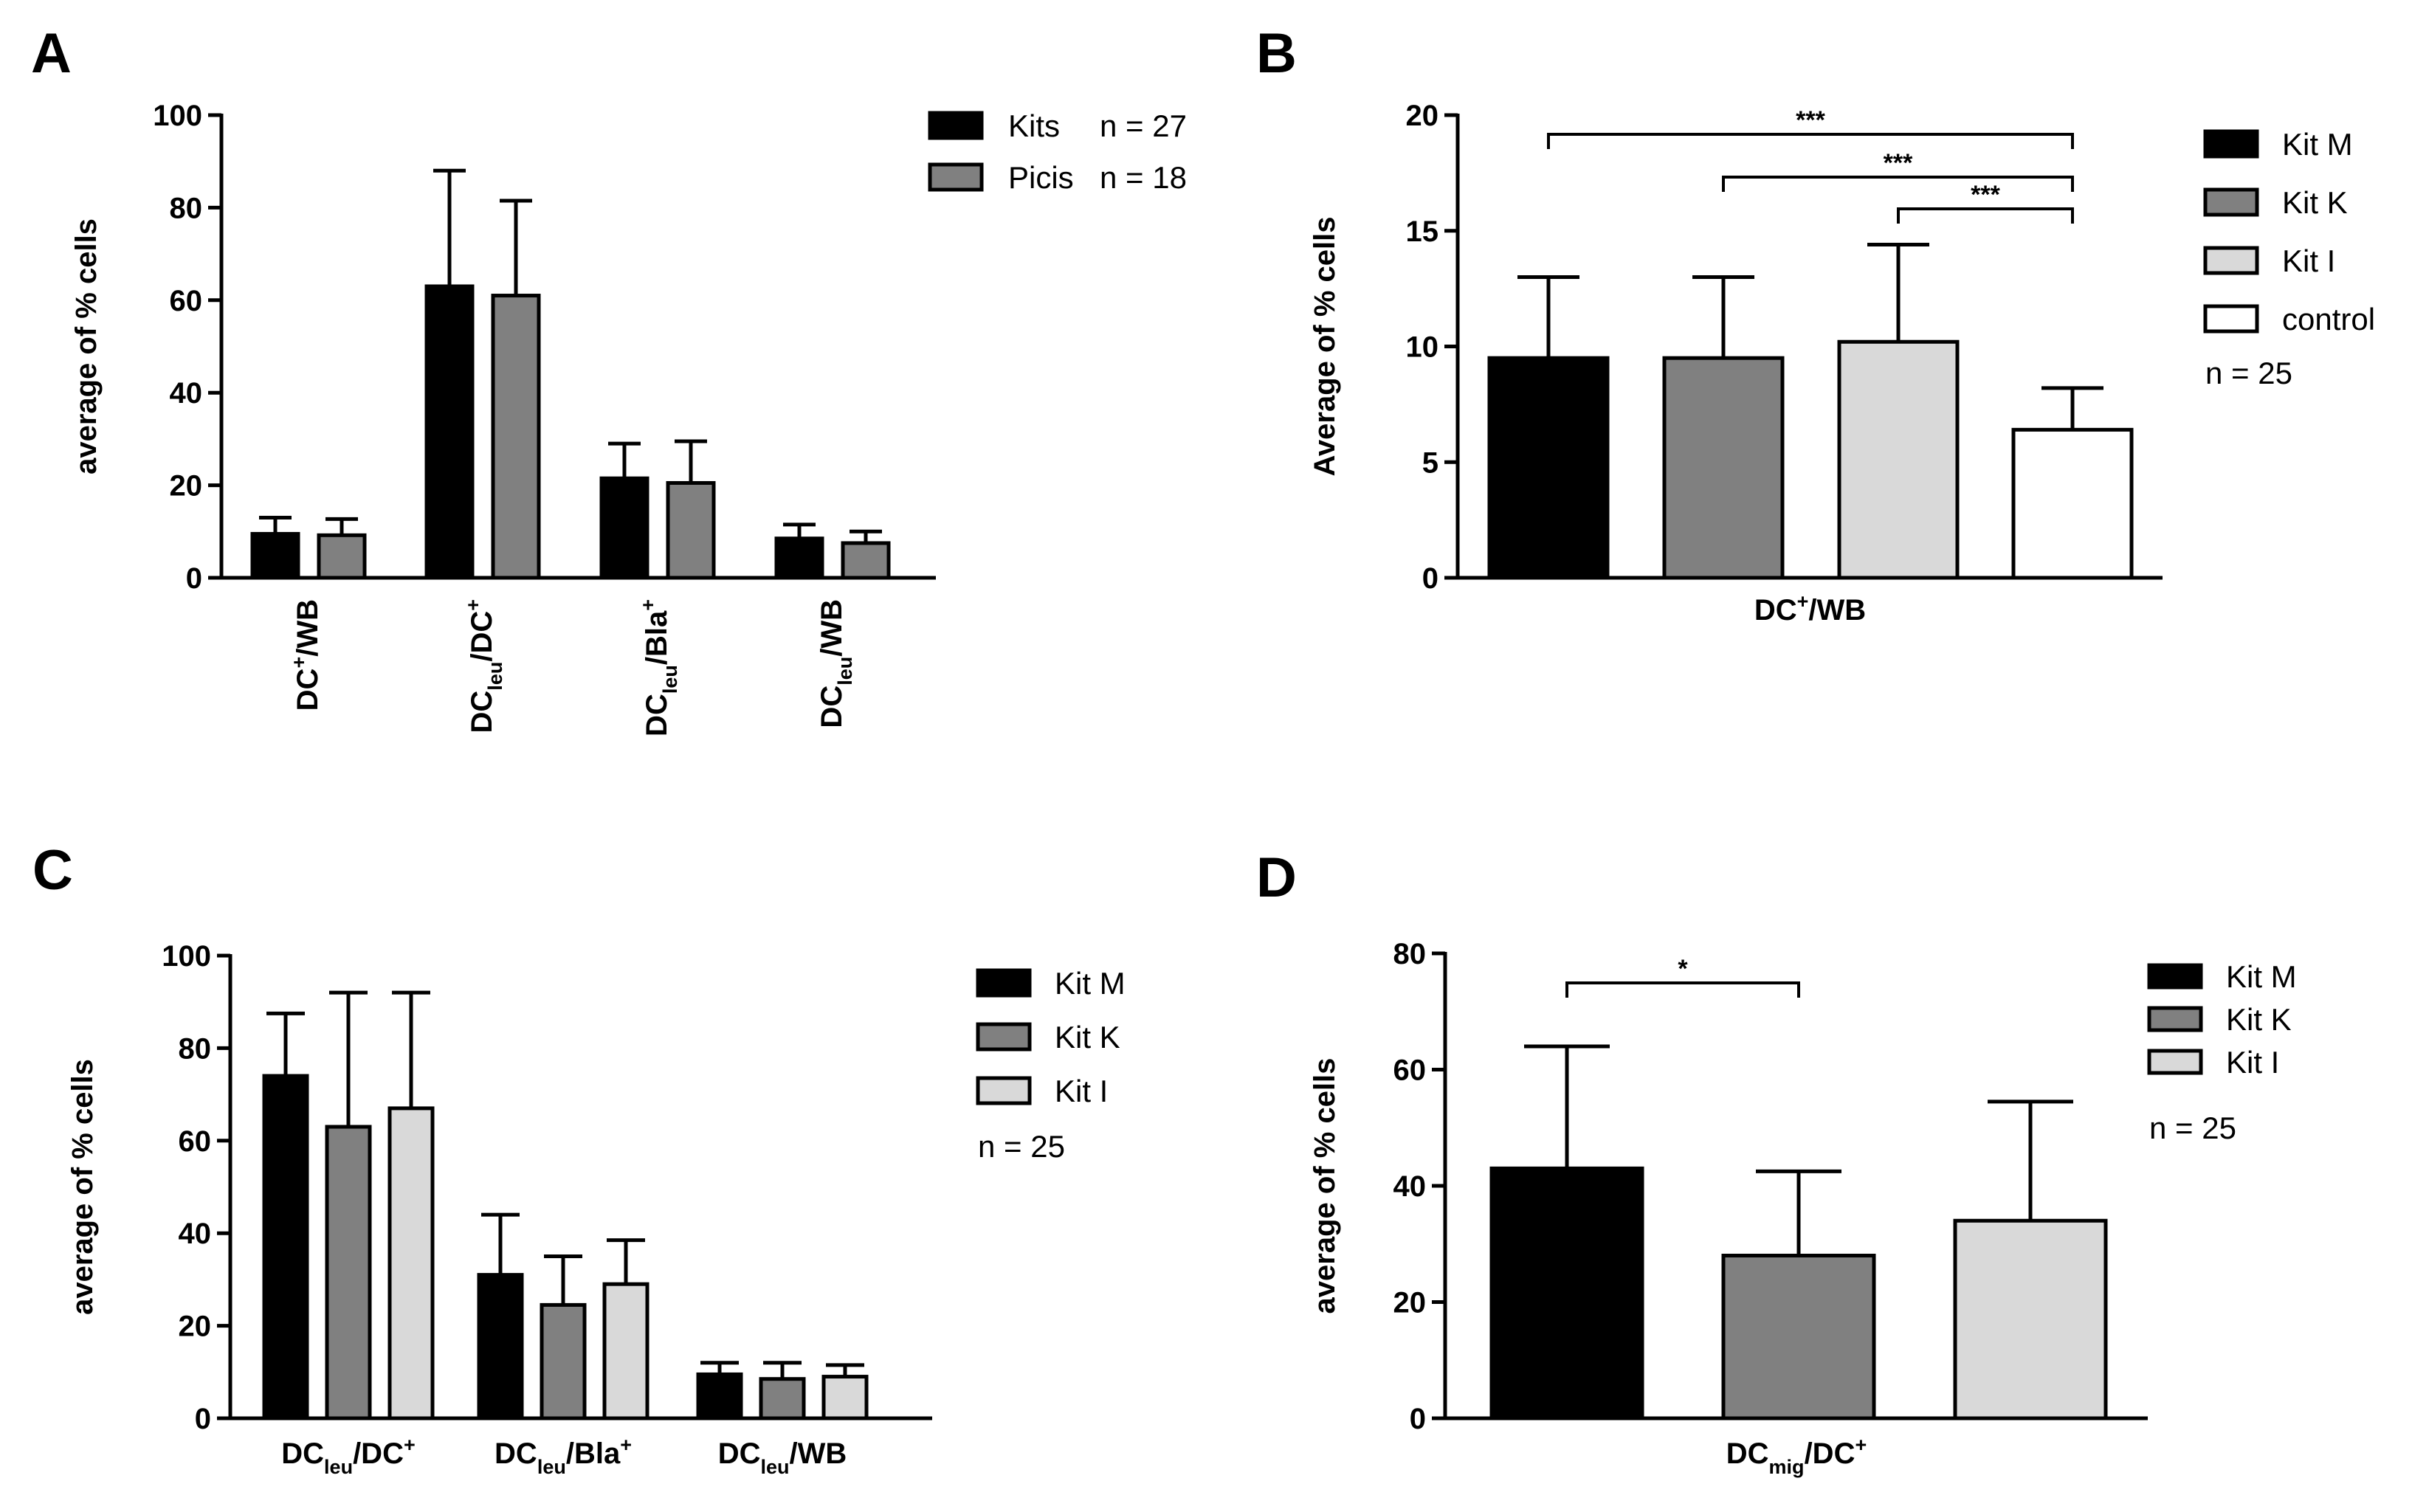  Describe the element at coordinates (1143, 177) in the screenshot. I see `legend-n-label: n = 18` at that location.